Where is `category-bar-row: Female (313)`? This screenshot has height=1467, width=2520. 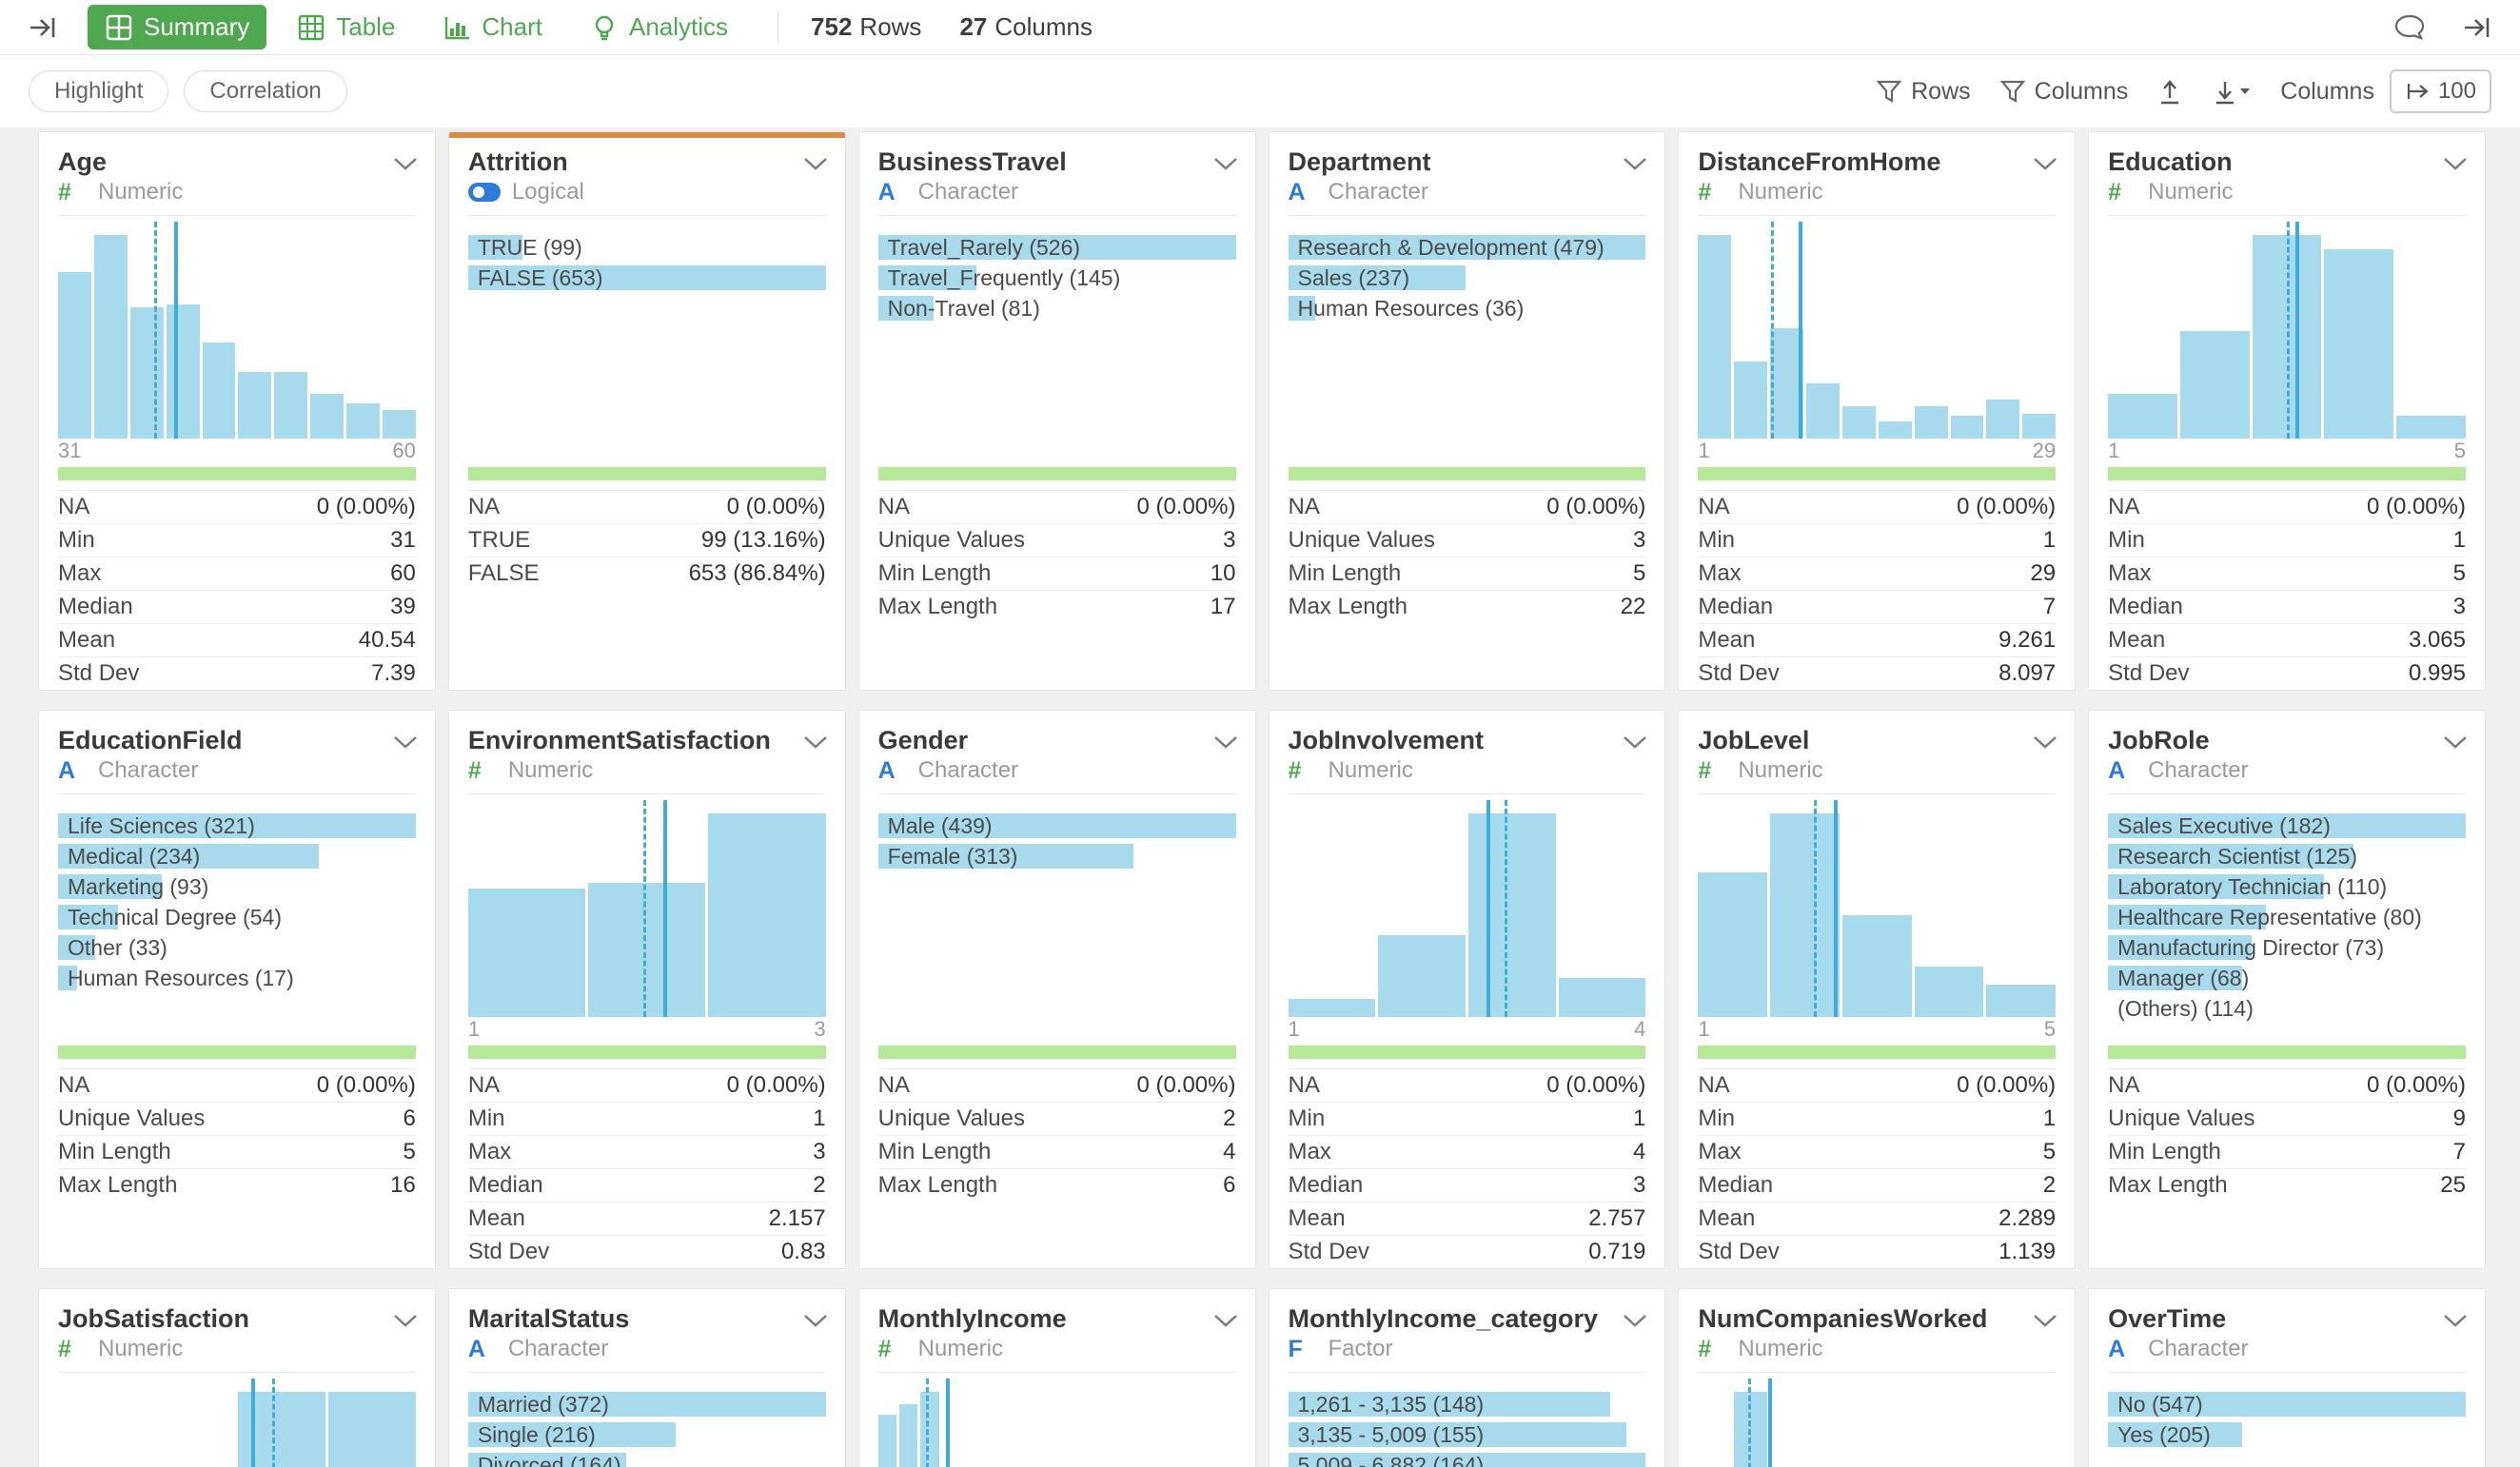
category-bar-row: Female (313) is located at coordinates (1056, 856).